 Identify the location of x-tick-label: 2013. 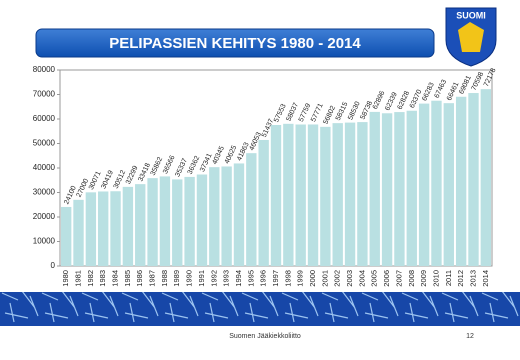
(472, 278).